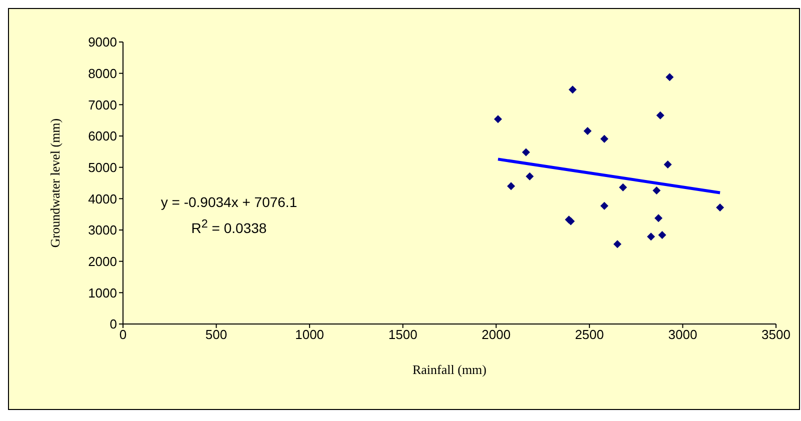 Image resolution: width=801 pixels, height=421 pixels. I want to click on x-axis-title: Rainfall (mm), so click(449, 369).